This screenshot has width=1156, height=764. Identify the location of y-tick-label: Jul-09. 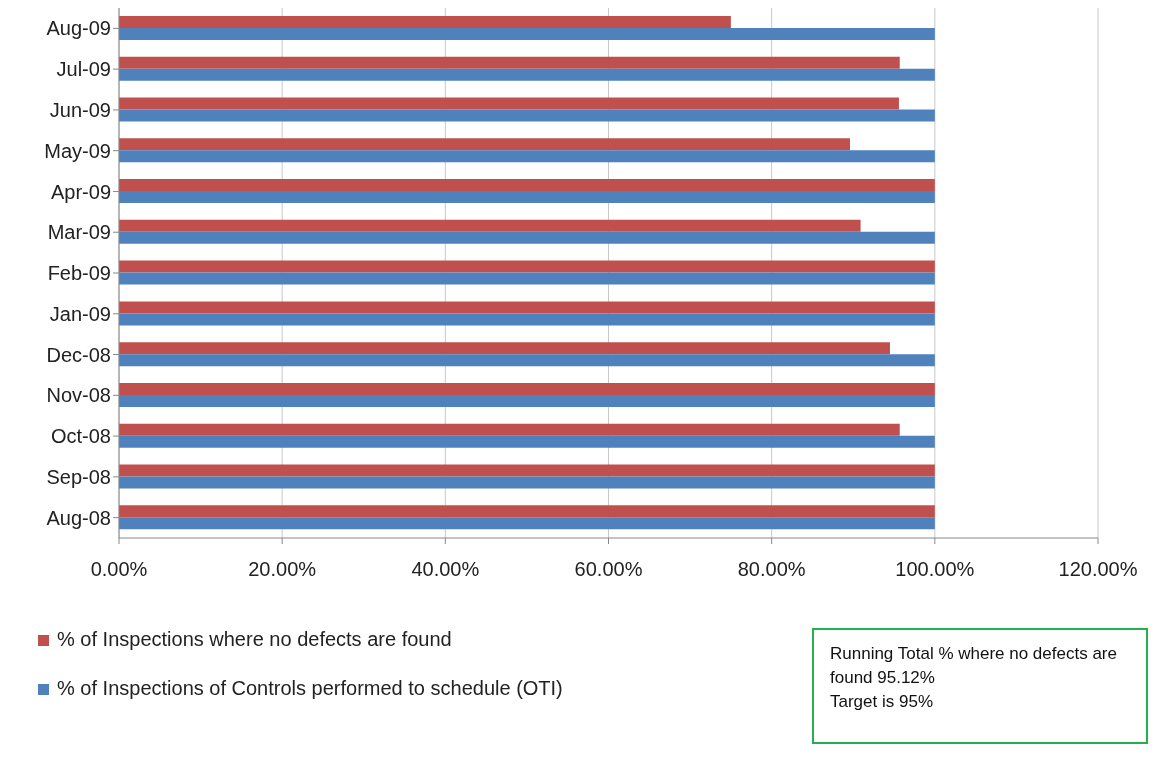
(83, 69).